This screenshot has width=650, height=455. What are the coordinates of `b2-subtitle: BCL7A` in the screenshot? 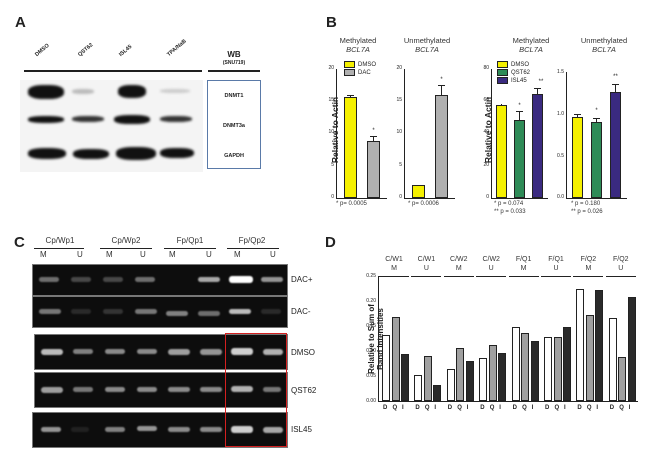 It's located at (427, 49).